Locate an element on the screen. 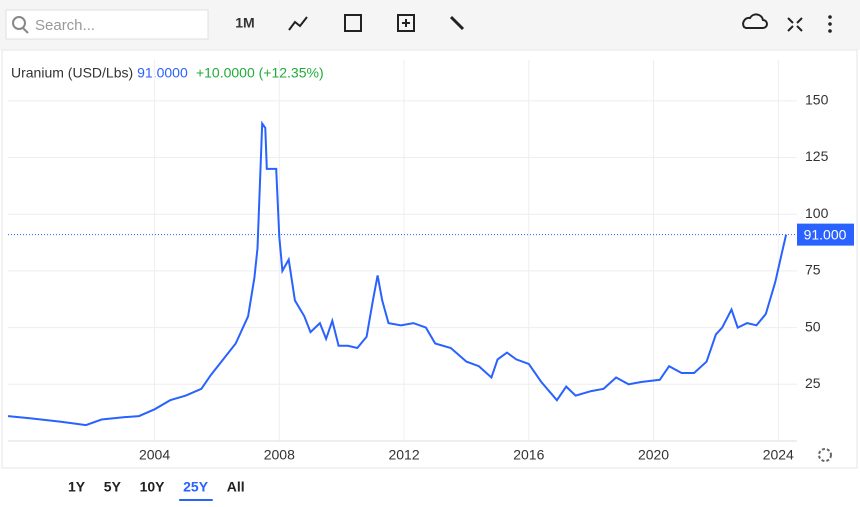 The image size is (860, 507). search-box is located at coordinates (107, 24).